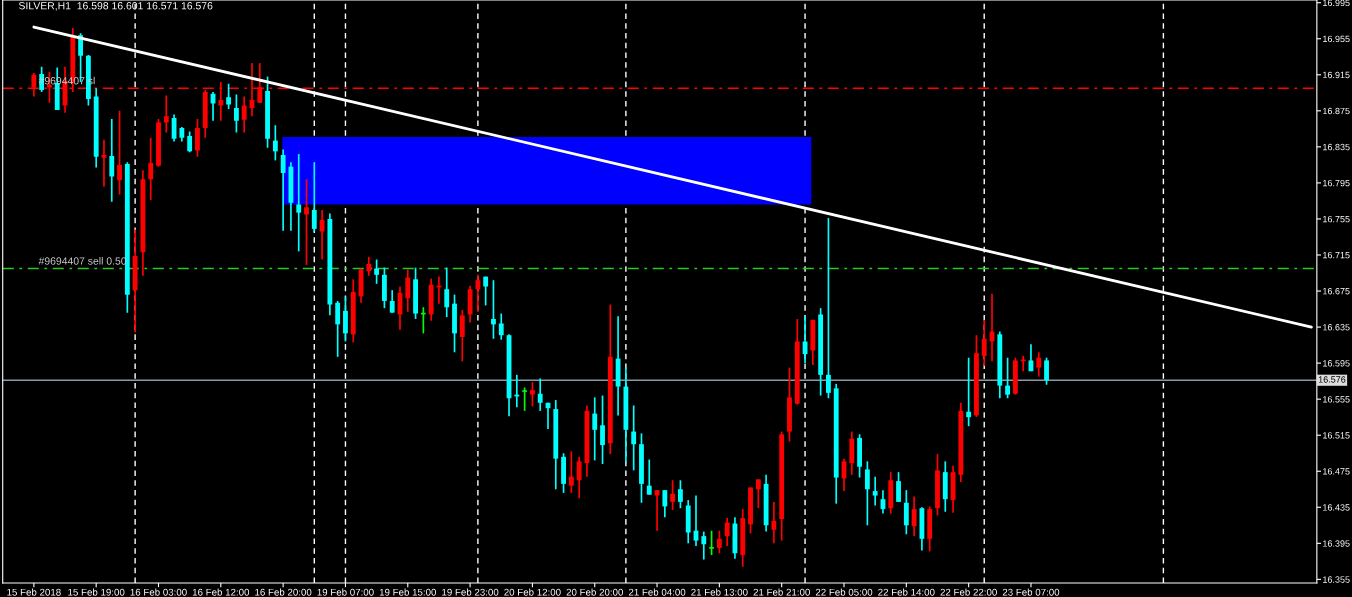  I want to click on y-tick-label: 16.435, so click(1336, 507).